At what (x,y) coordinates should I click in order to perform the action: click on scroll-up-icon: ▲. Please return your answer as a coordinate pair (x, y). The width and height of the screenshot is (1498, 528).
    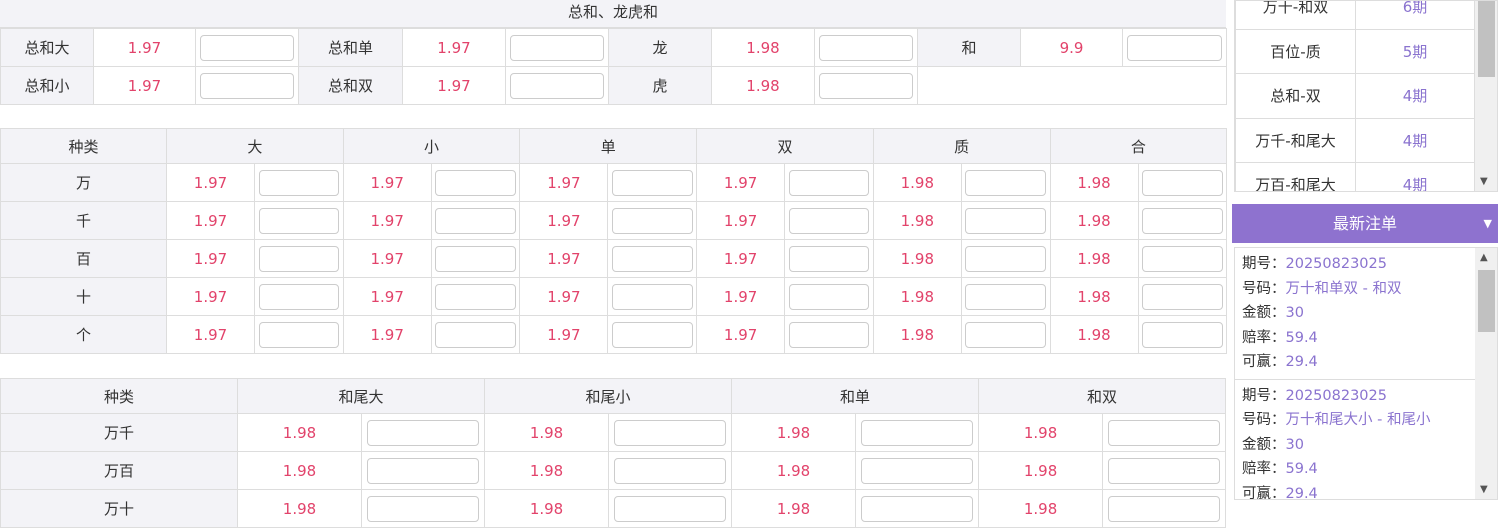
    Looking at the image, I should click on (1484, 257).